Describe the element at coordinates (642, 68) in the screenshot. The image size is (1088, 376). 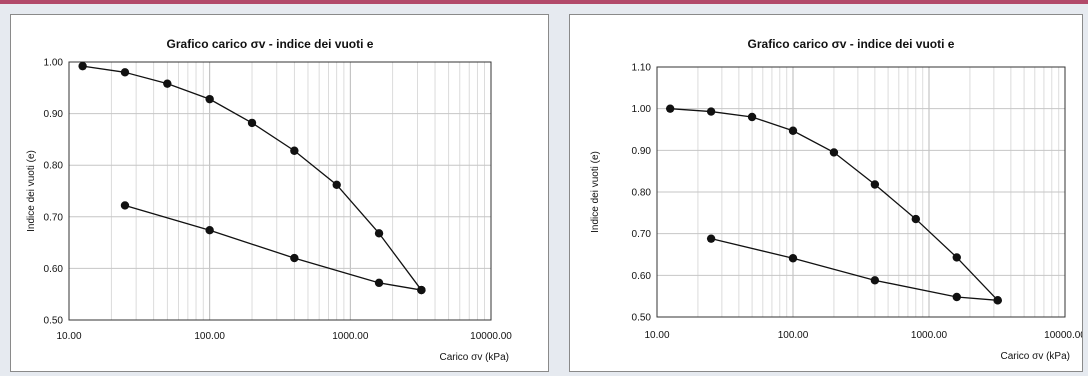
I see `y-tick-label: 1.10` at that location.